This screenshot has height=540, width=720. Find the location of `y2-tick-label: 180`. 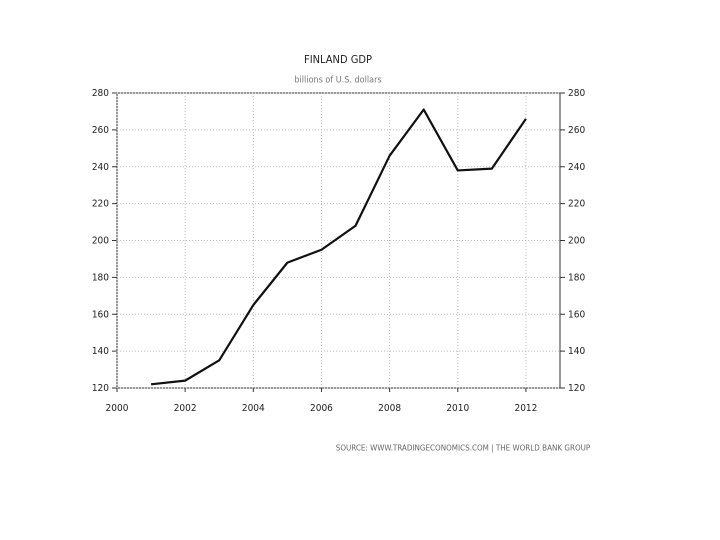

y2-tick-label: 180 is located at coordinates (576, 277).